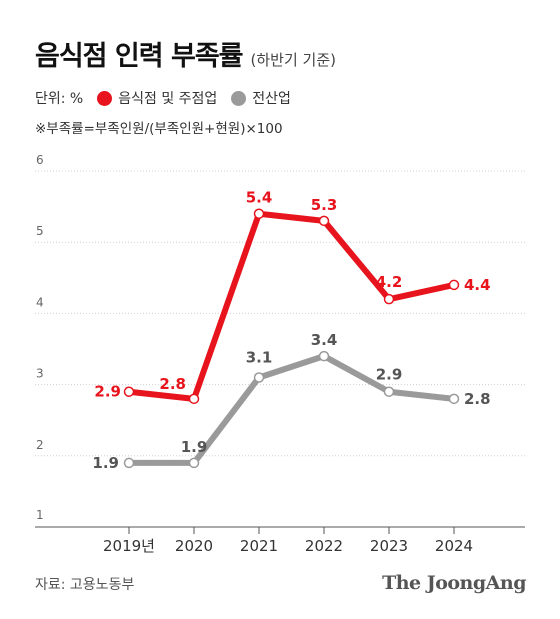 The width and height of the screenshot is (560, 619). Describe the element at coordinates (389, 375) in the screenshot. I see `data-label-all-industry: 2.9` at that location.